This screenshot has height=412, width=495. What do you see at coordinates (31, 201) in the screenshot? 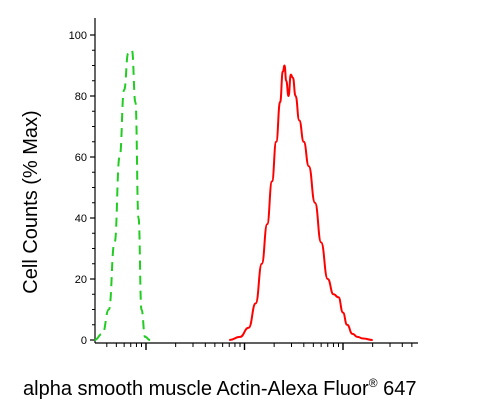
I see `y-axis-title: Cell Counts (% Max)` at bounding box center [31, 201].